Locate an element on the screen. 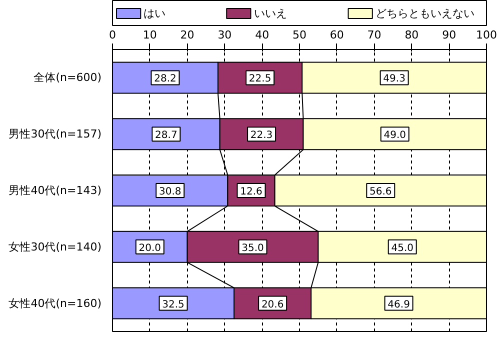 The height and width of the screenshot is (337, 500). y-tick-label: 男性30代(n=157) is located at coordinates (55, 134).